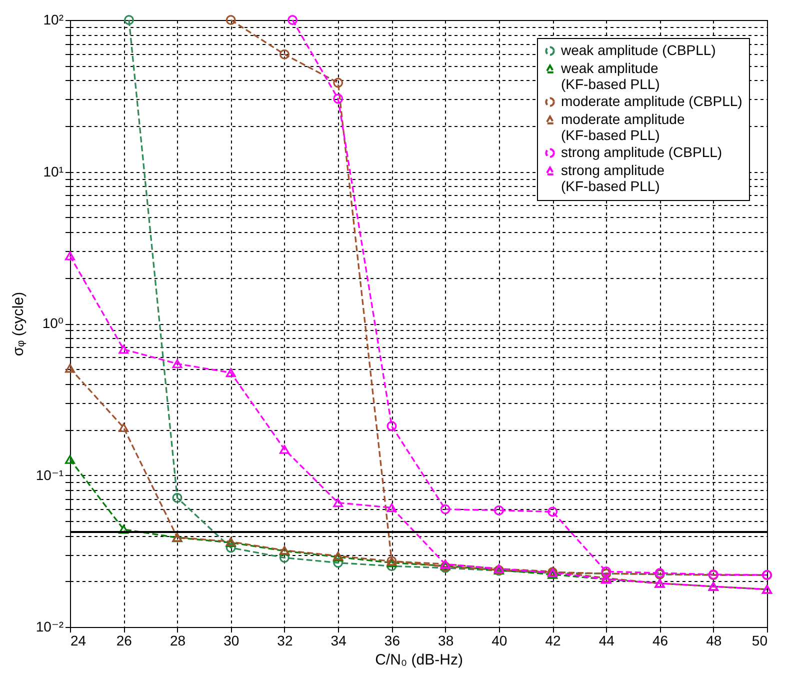 The image size is (801, 688). Describe the element at coordinates (641, 152) in the screenshot. I see `legend-label: strong amplitude (CBPLL)` at that location.